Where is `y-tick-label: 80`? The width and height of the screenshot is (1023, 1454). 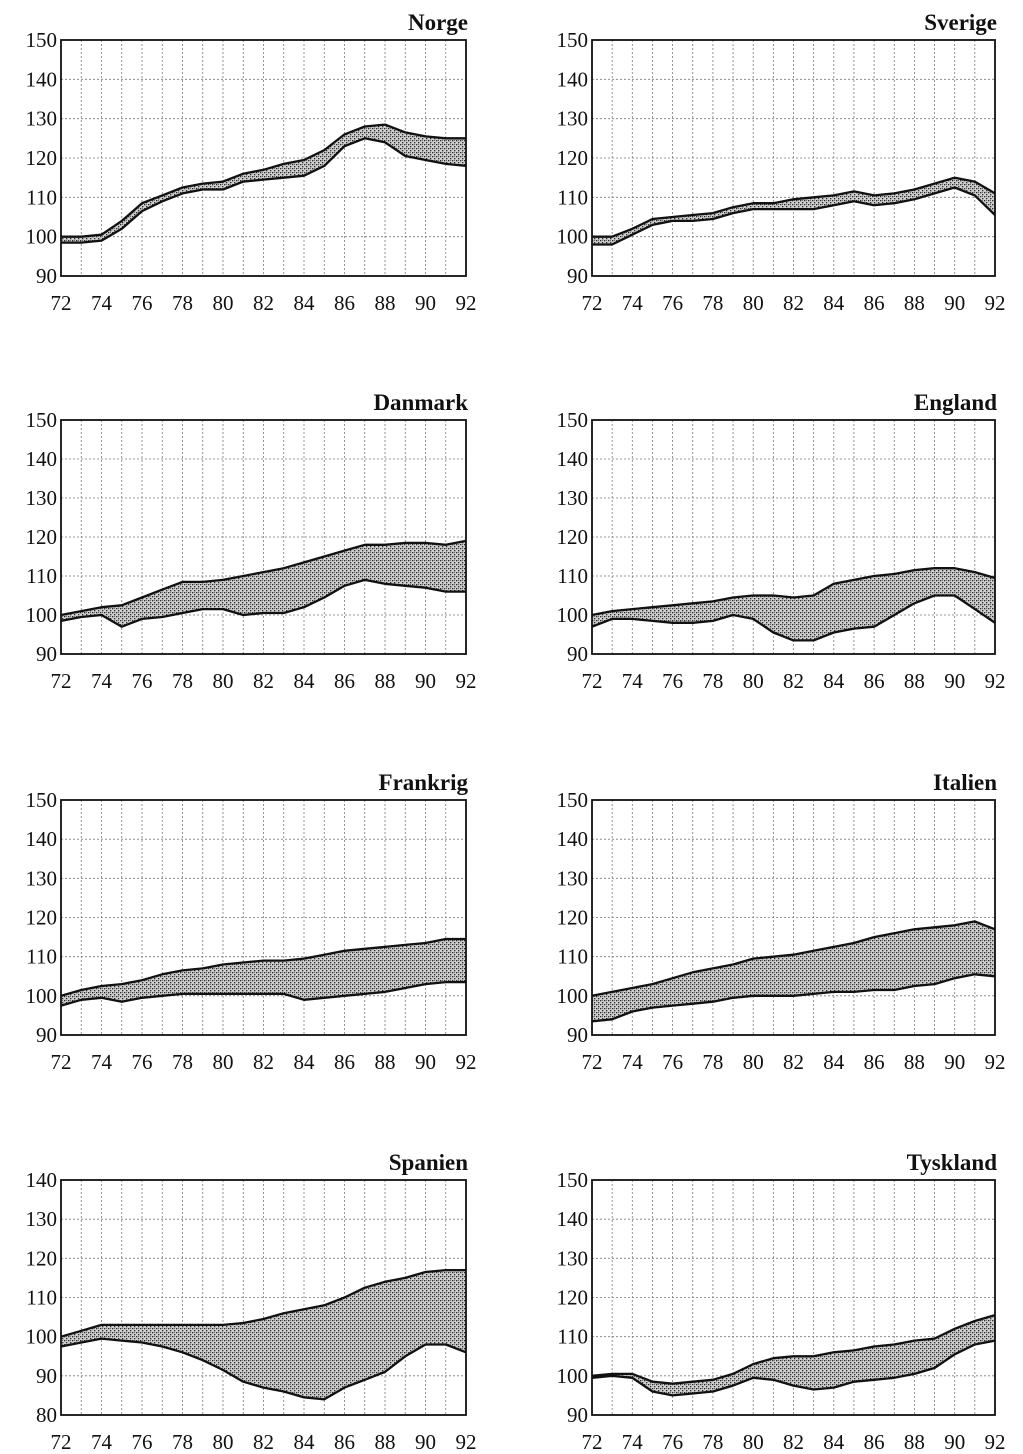 y-tick-label: 80 is located at coordinates (46, 1415).